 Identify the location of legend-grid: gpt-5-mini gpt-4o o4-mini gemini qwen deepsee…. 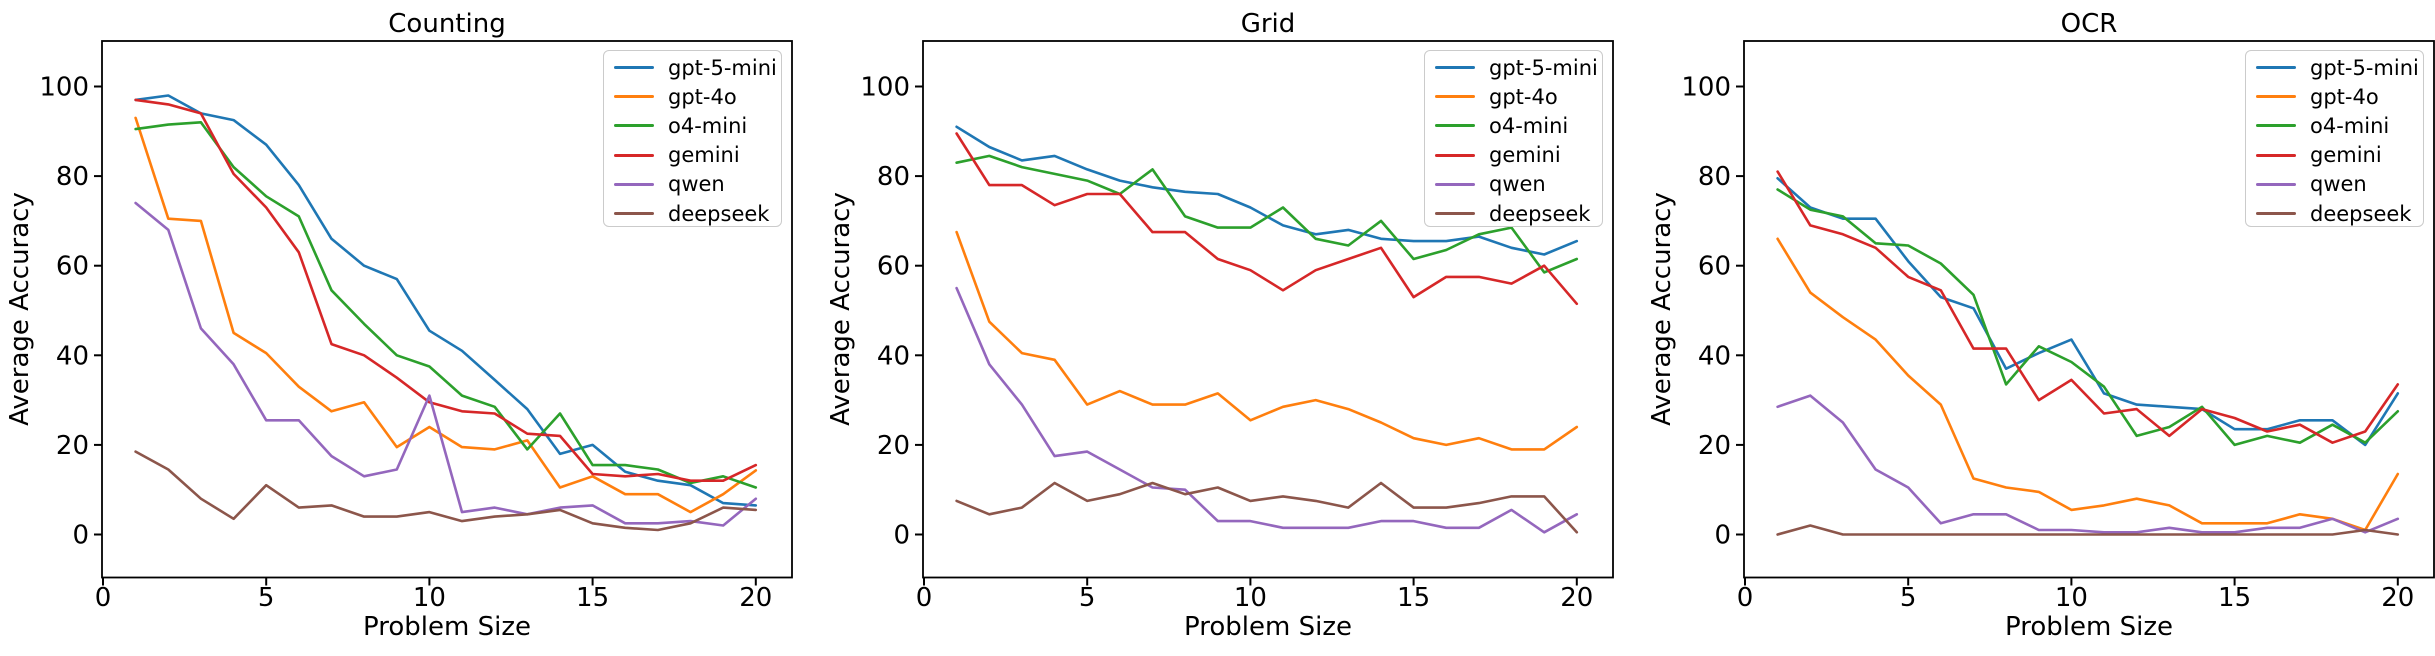
(1513, 138).